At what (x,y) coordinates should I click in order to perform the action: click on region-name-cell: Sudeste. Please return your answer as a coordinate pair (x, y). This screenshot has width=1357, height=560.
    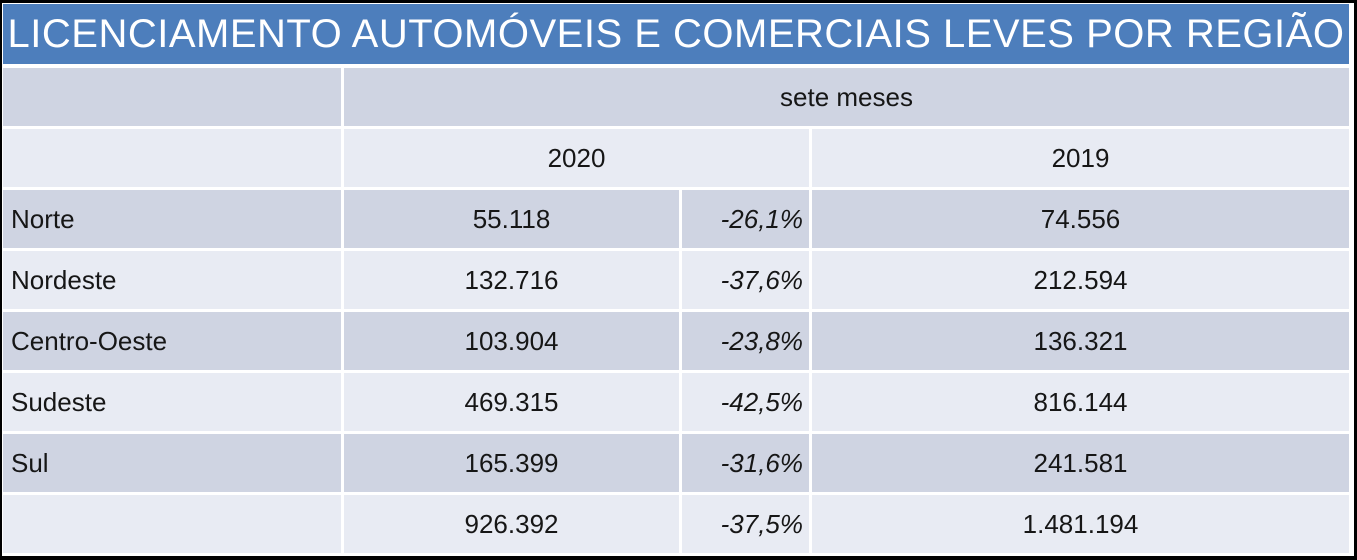
    Looking at the image, I should click on (172, 402).